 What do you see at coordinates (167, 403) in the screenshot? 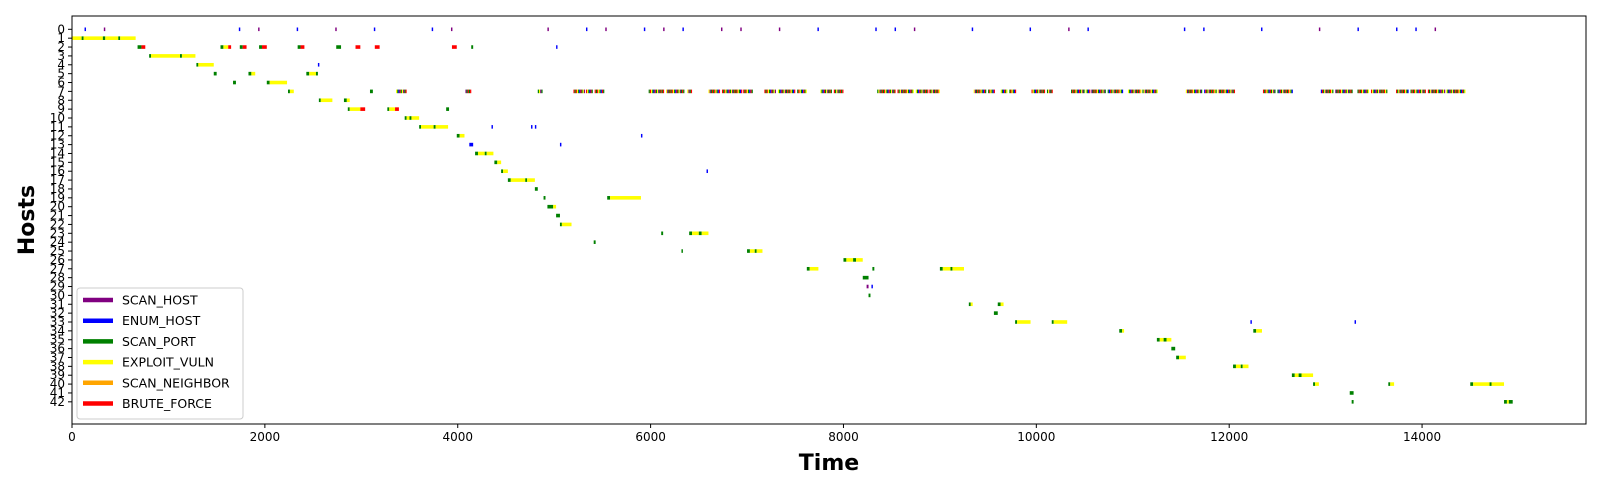
I see `legend-label: BRUTE_FORCE` at bounding box center [167, 403].